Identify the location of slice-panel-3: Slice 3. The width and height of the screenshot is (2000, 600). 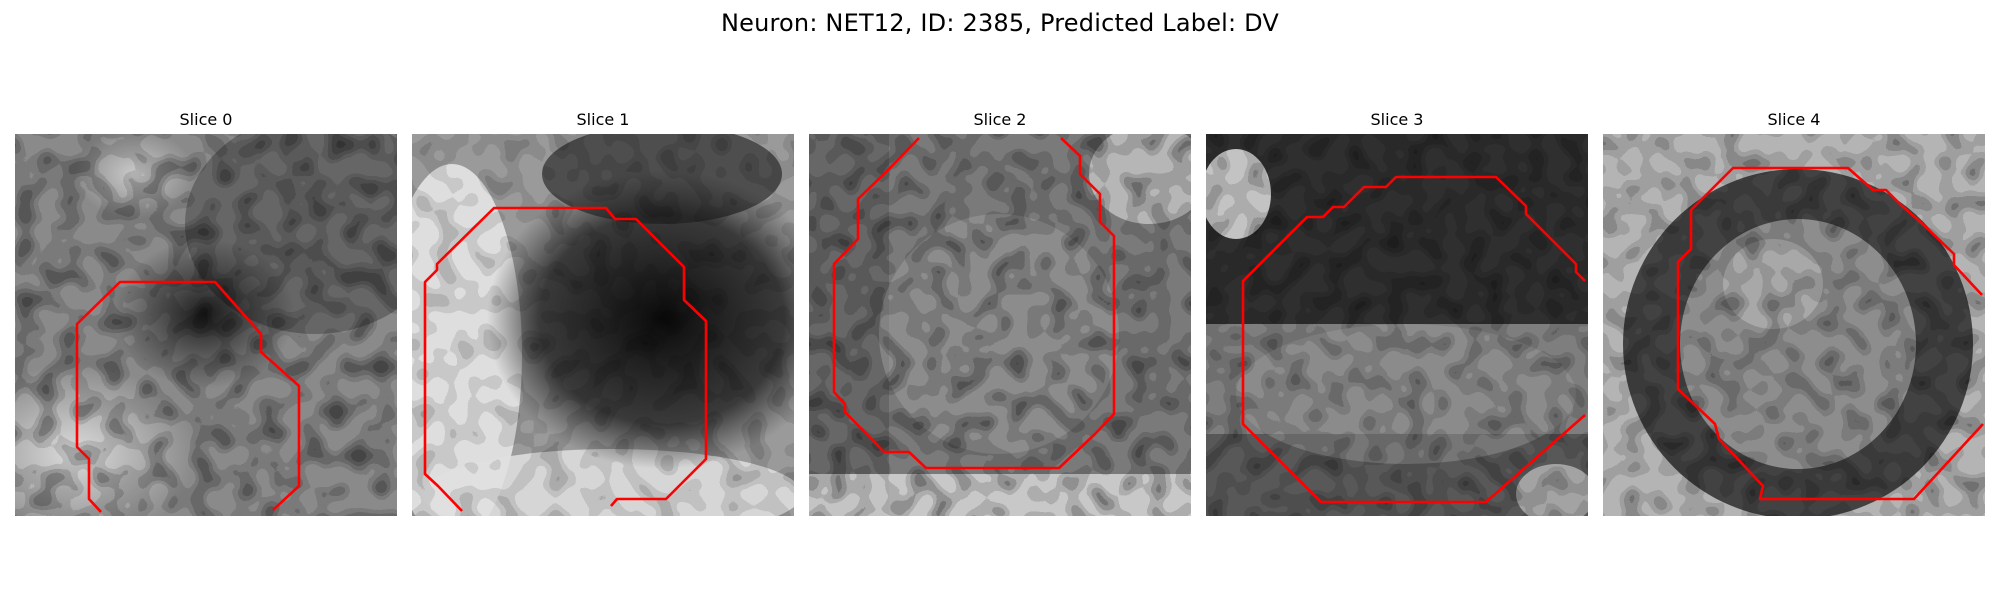
(1397, 312).